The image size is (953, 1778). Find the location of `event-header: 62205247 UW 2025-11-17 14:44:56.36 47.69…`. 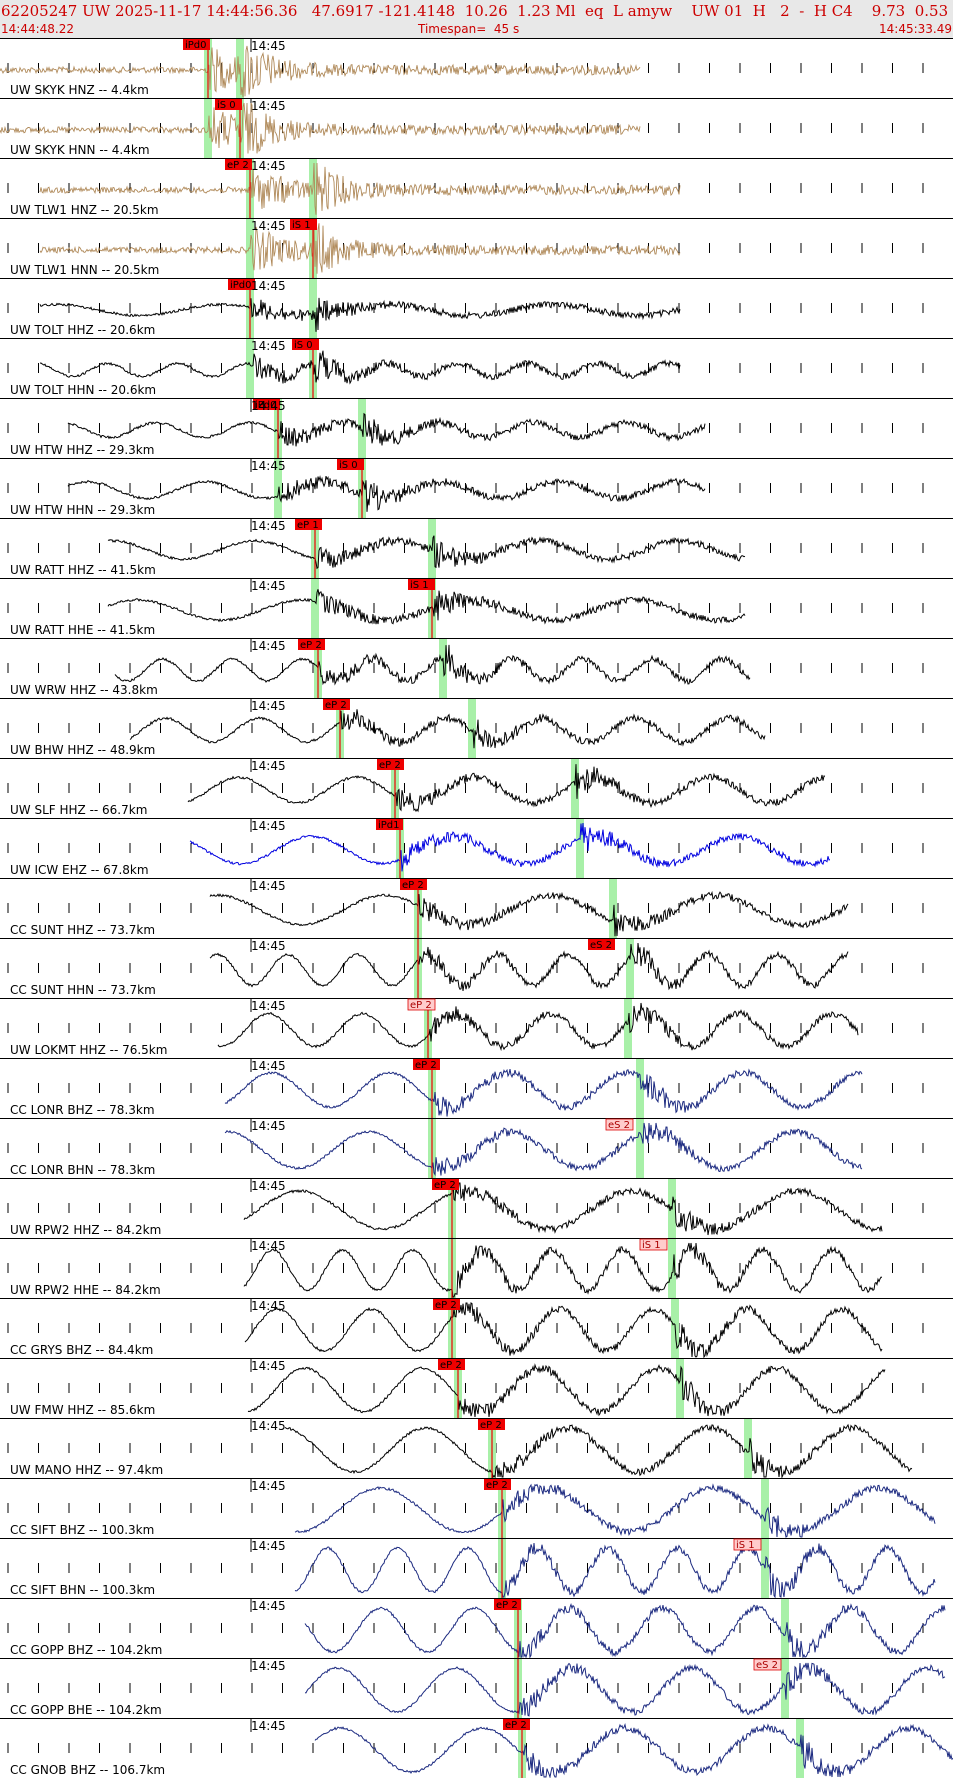

event-header: 62205247 UW 2025-11-17 14:44:56.36 47.69… is located at coordinates (476, 19).